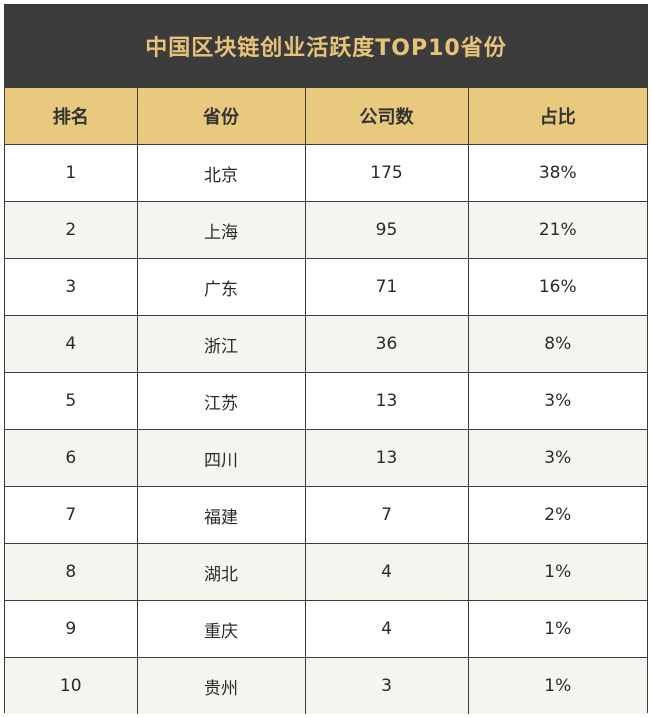 Image resolution: width=652 pixels, height=717 pixels. I want to click on title-bar: 中国区块链创业活跃度TOP10省份, so click(326, 46).